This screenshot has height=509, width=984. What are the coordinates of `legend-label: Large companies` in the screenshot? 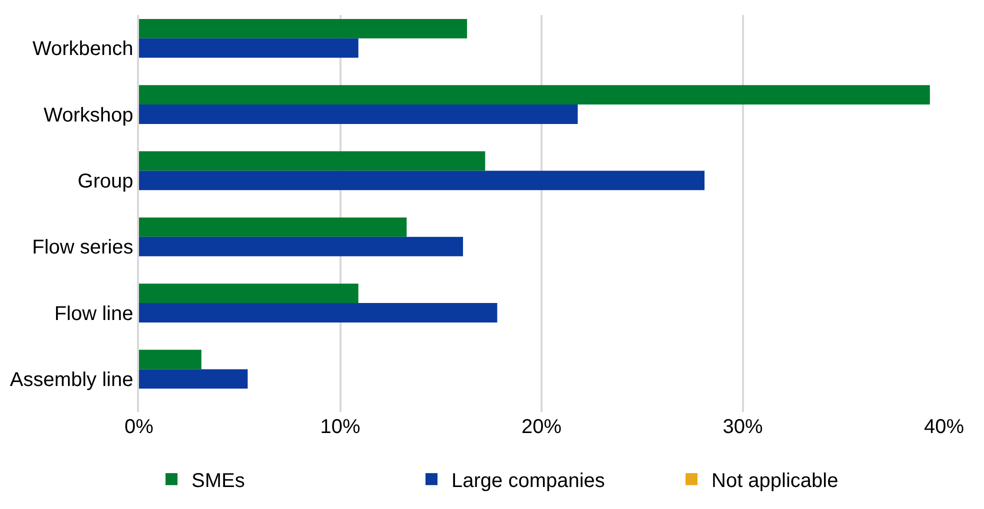 It's located at (528, 481).